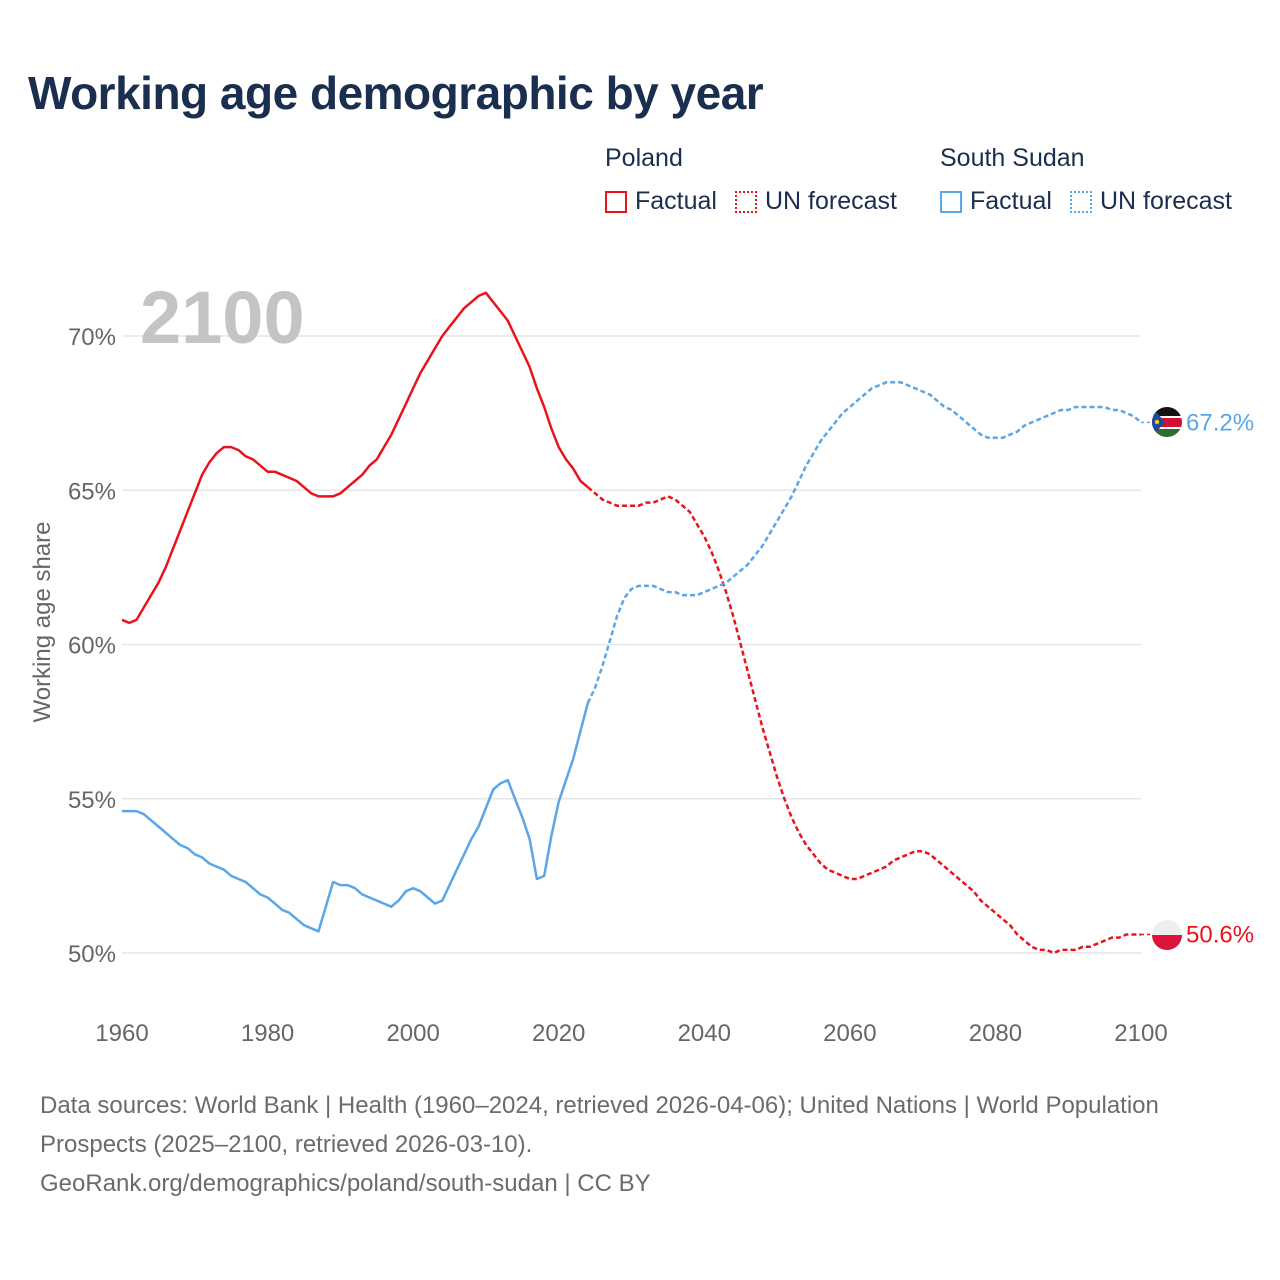 The width and height of the screenshot is (1280, 1280). Describe the element at coordinates (1167, 678) in the screenshot. I see `end-markers` at that location.